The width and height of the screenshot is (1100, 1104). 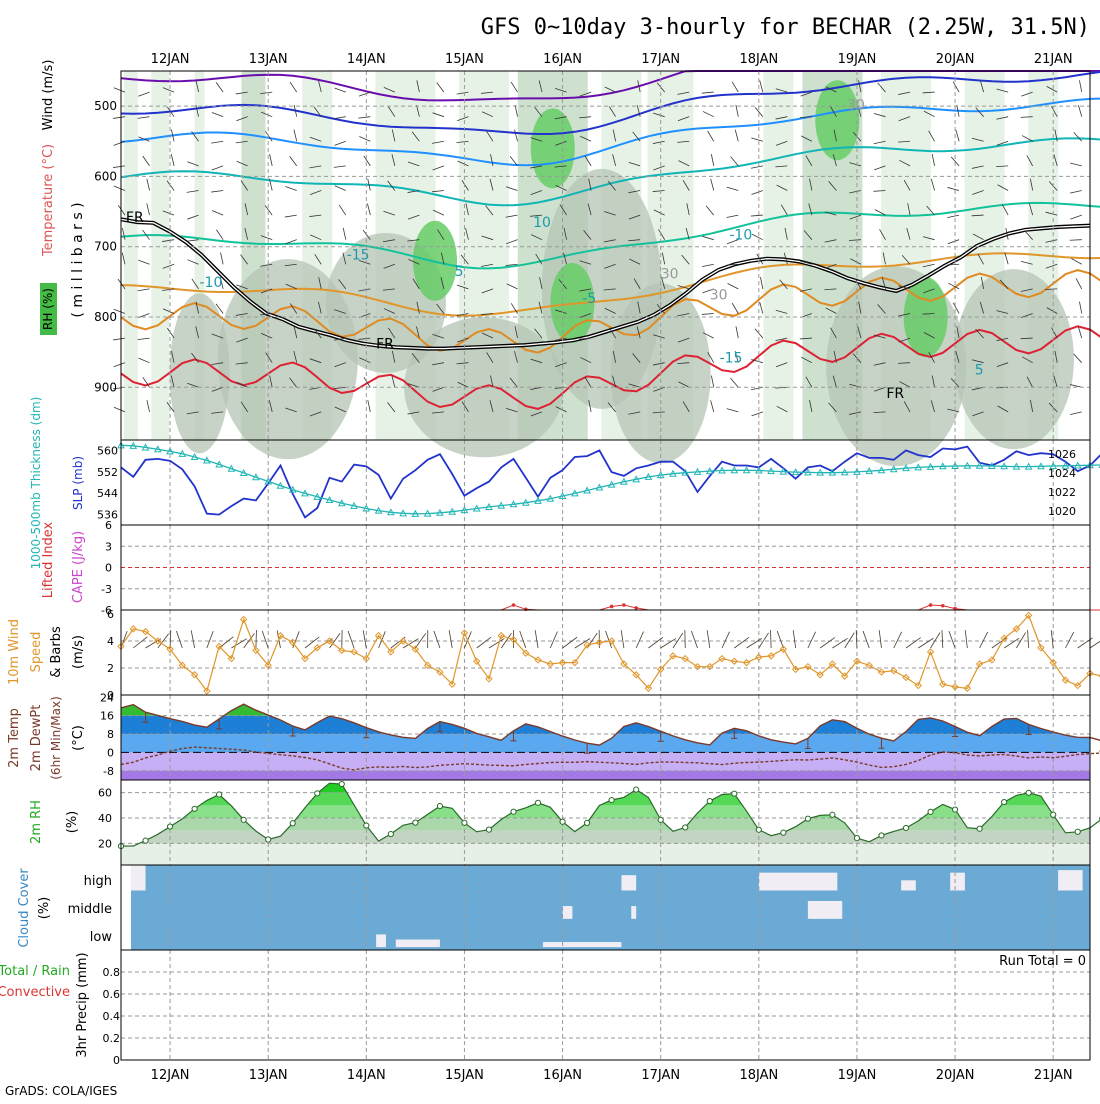 What do you see at coordinates (464, 59) in the screenshot?
I see `top-date-label: 15JAN` at bounding box center [464, 59].